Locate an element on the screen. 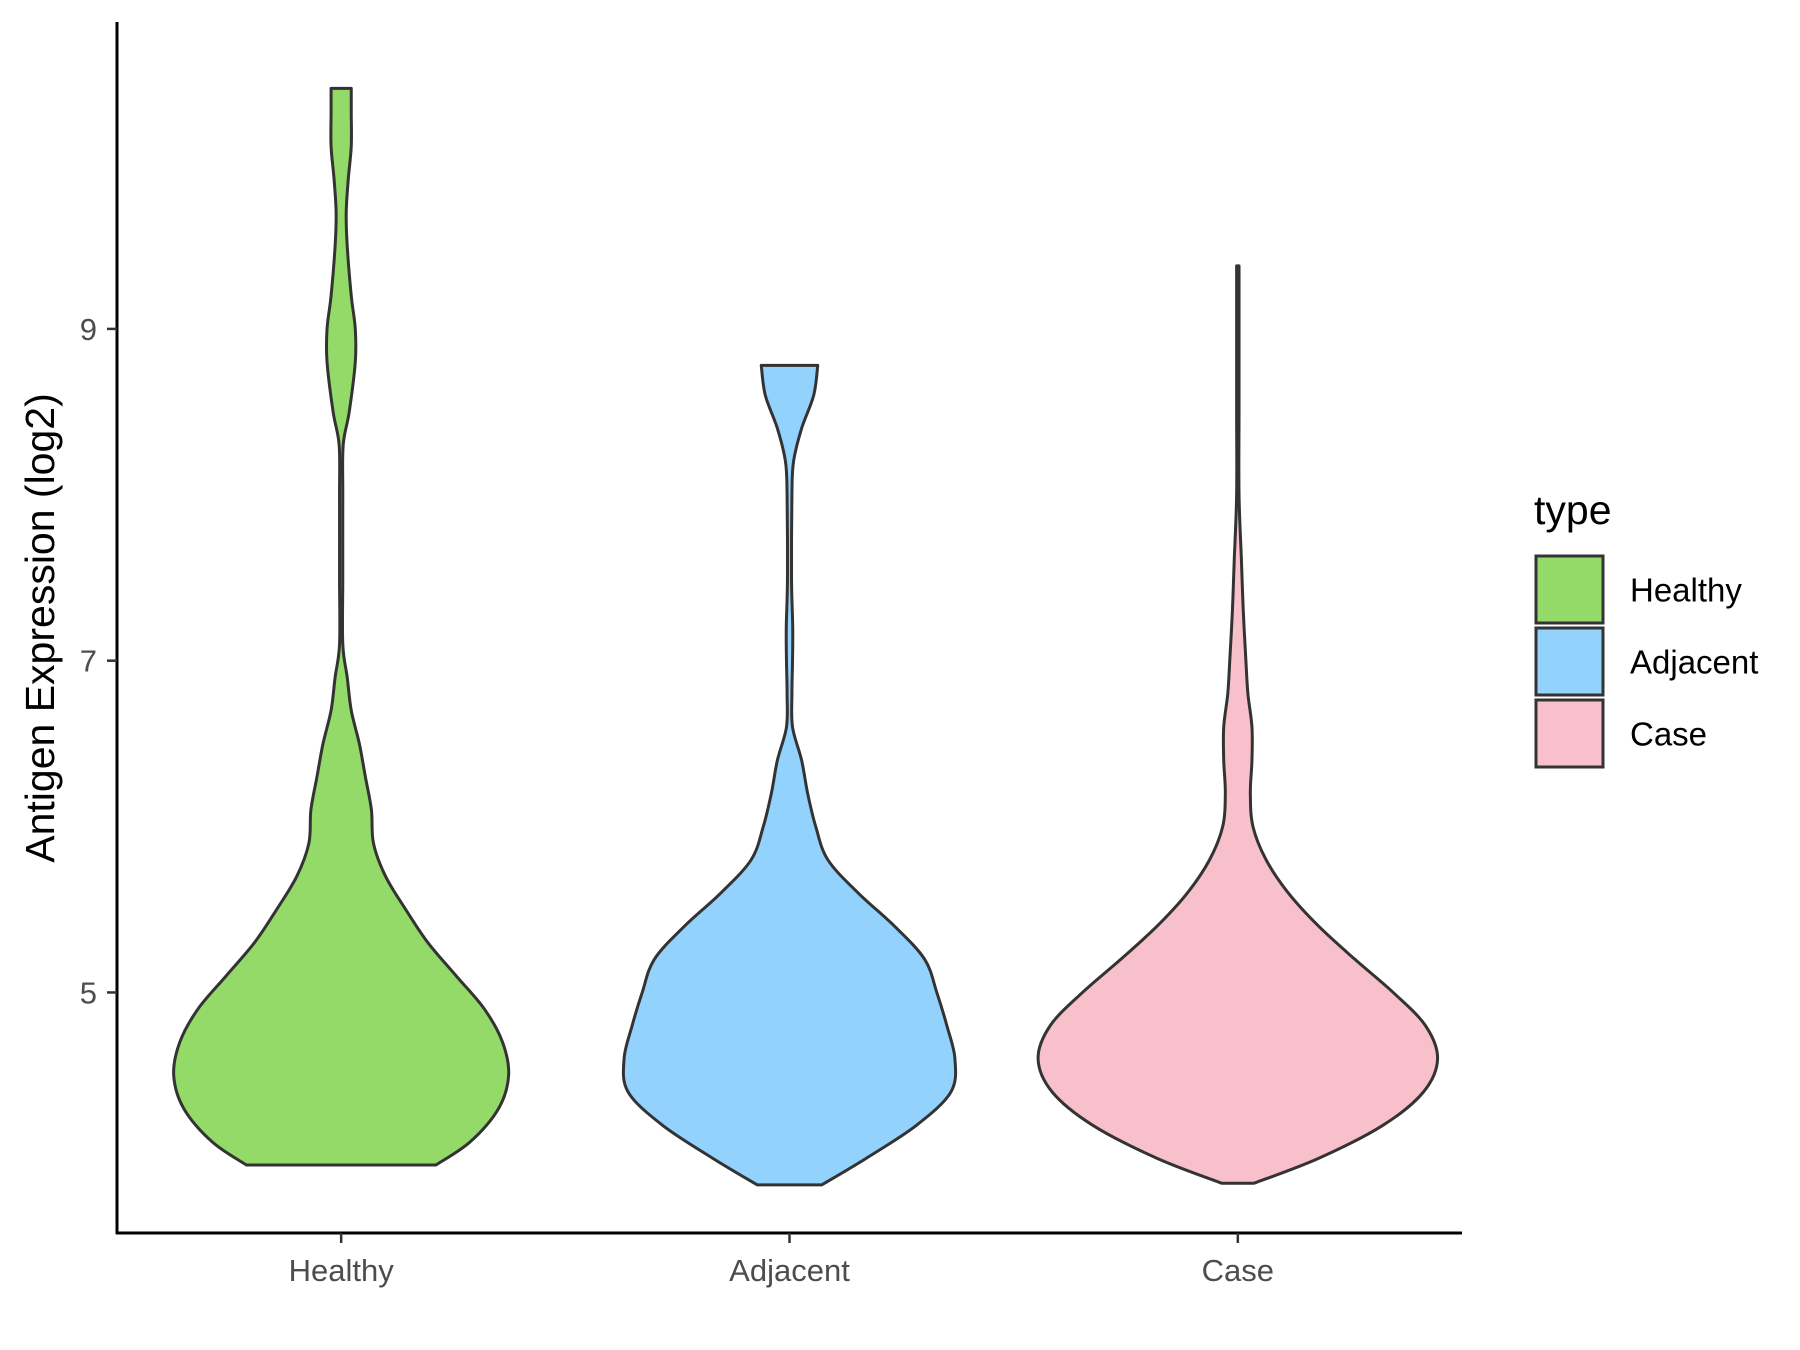 This screenshot has width=1800, height=1350. legend-key-case is located at coordinates (1569, 733).